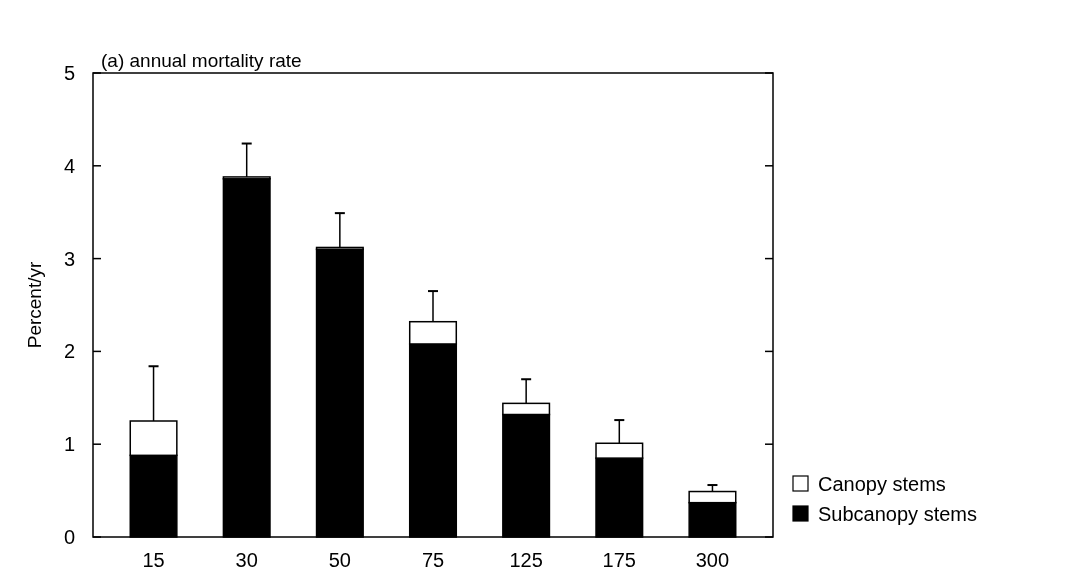  What do you see at coordinates (897, 514) in the screenshot?
I see `legend-label: Subcanopy stems` at bounding box center [897, 514].